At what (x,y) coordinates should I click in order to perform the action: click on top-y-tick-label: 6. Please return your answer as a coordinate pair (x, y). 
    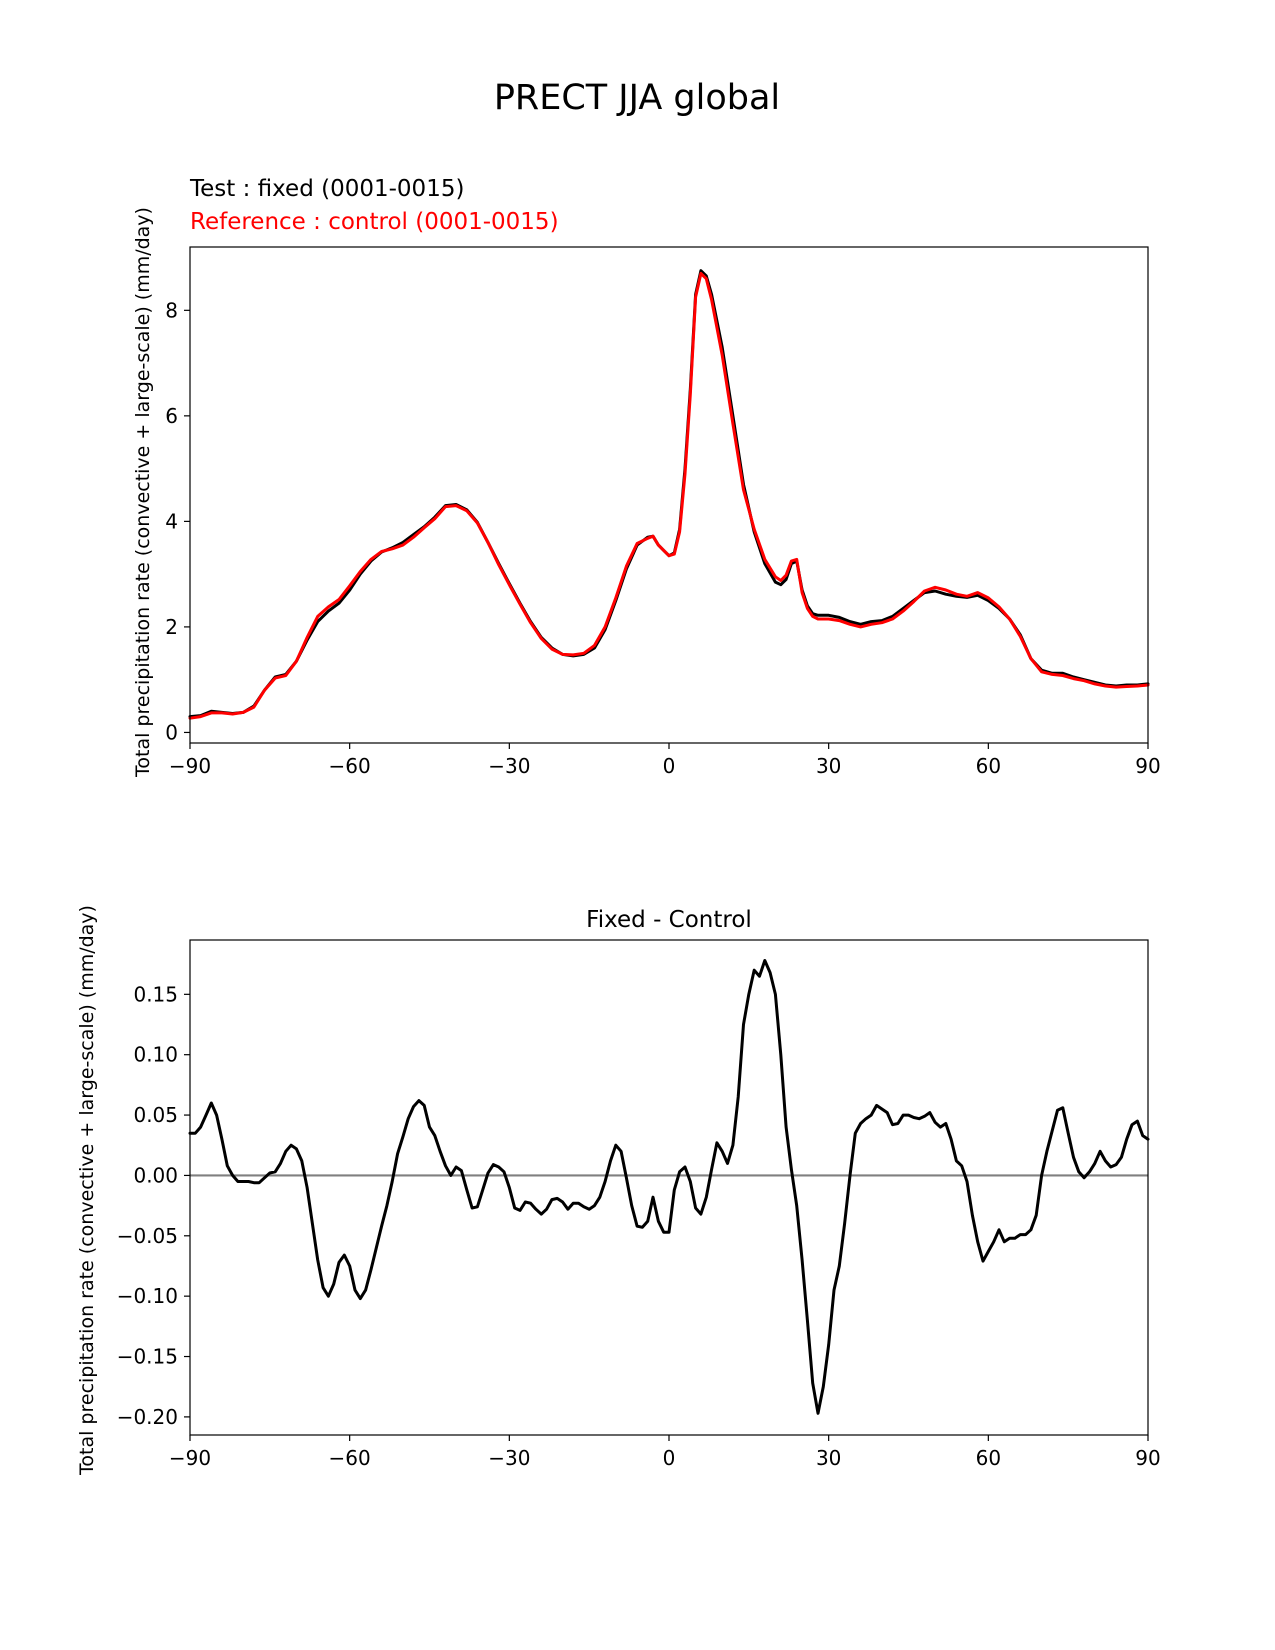
    Looking at the image, I should click on (171, 416).